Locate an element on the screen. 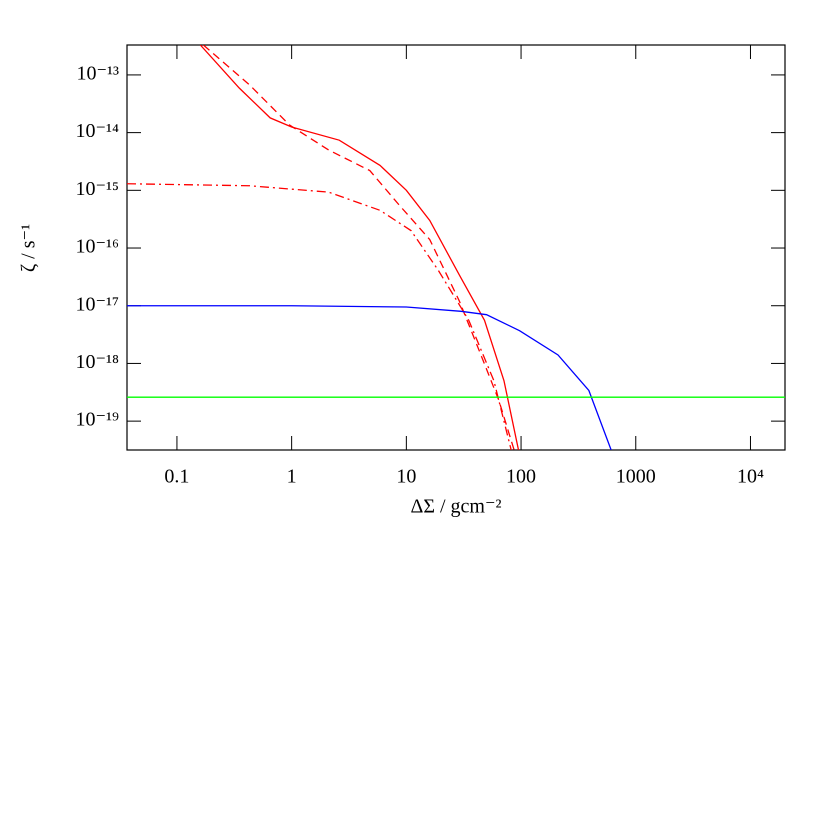  x-tick-label: 1000 is located at coordinates (636, 477).